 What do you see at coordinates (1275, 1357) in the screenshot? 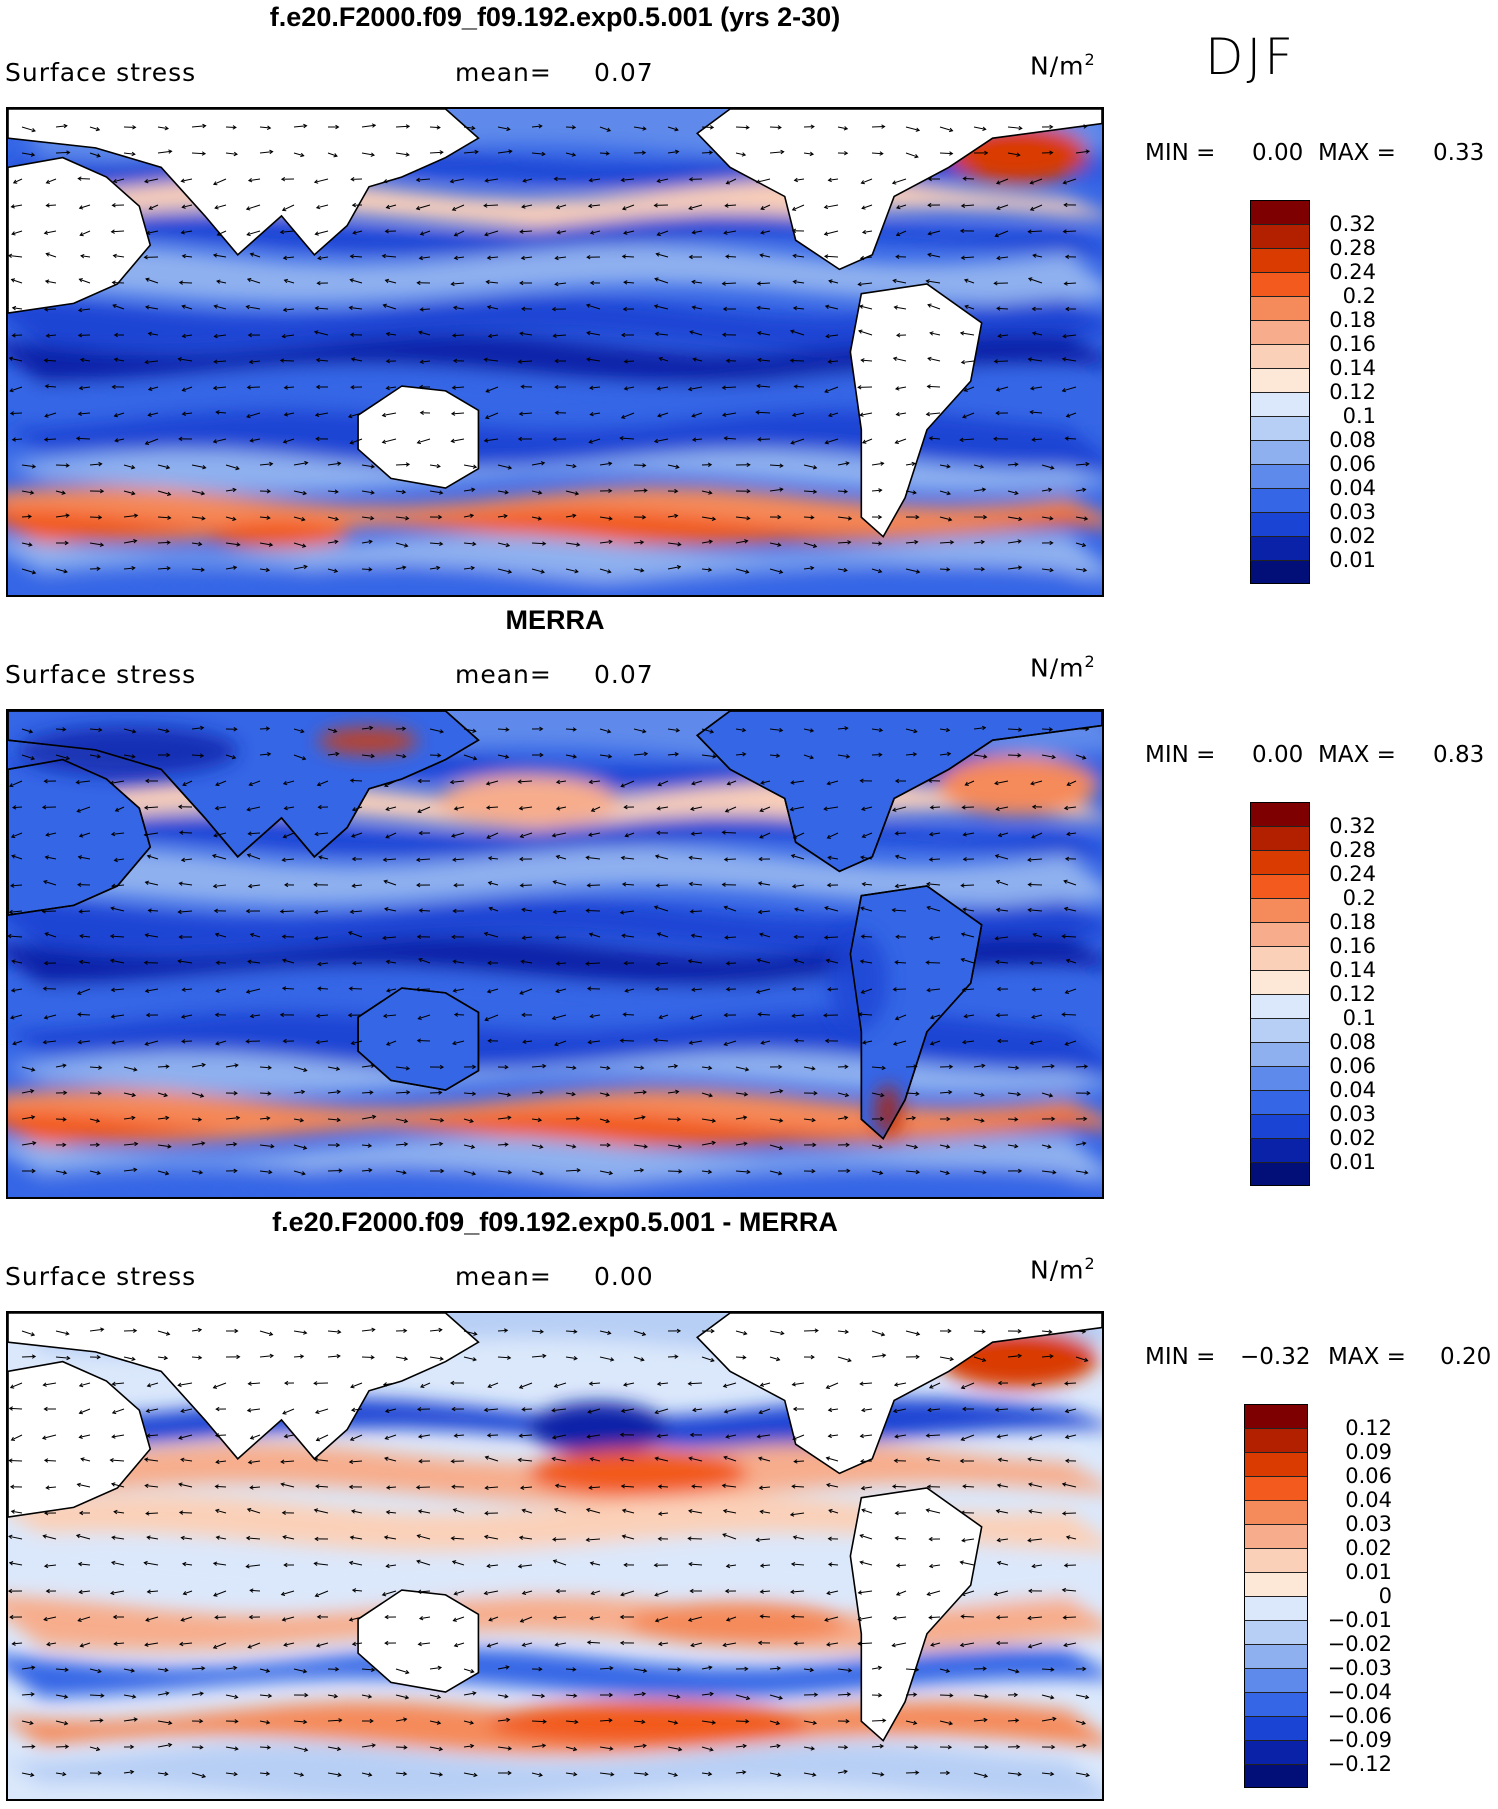
I see `panel-3-min-value: −0.32` at bounding box center [1275, 1357].